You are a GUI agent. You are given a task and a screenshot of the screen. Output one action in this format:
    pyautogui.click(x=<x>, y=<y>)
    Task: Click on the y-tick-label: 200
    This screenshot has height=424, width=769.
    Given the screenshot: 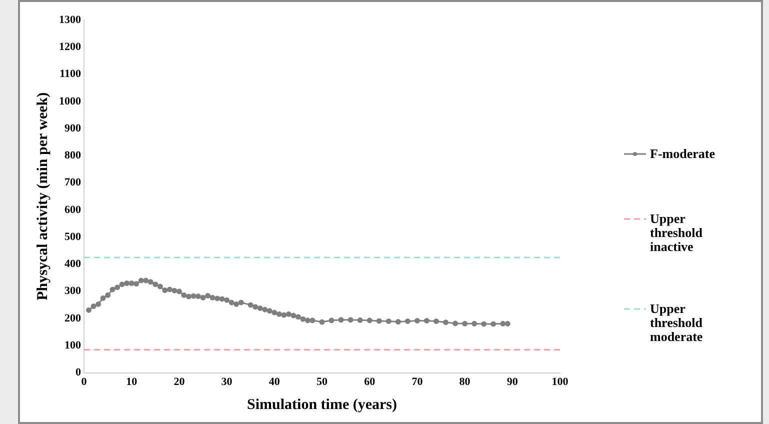 What is the action you would take?
    pyautogui.click(x=73, y=318)
    